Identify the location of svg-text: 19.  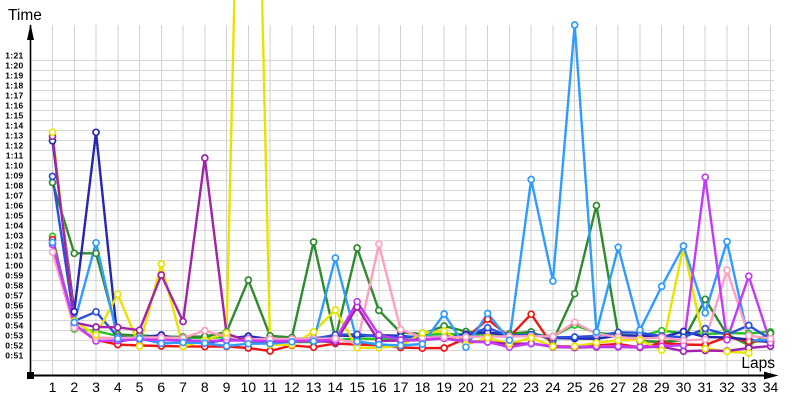
(444, 387).